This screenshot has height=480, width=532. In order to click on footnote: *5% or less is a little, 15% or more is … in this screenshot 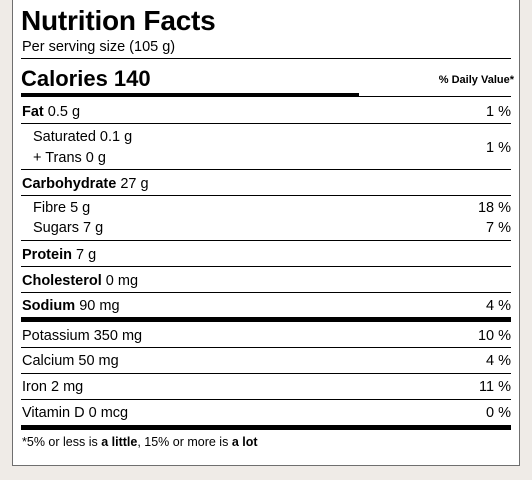, I will do `click(140, 442)`.